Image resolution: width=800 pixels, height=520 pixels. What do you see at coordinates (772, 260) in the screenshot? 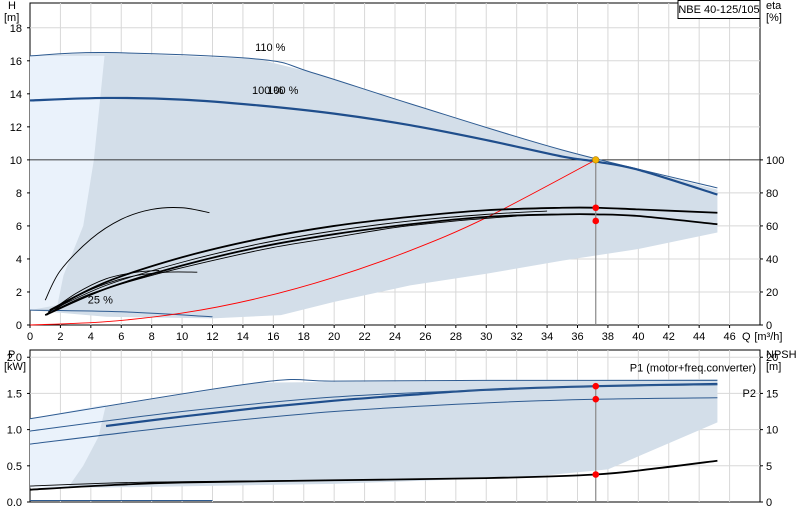
I see `y-right-tick-label: 40` at bounding box center [772, 260].